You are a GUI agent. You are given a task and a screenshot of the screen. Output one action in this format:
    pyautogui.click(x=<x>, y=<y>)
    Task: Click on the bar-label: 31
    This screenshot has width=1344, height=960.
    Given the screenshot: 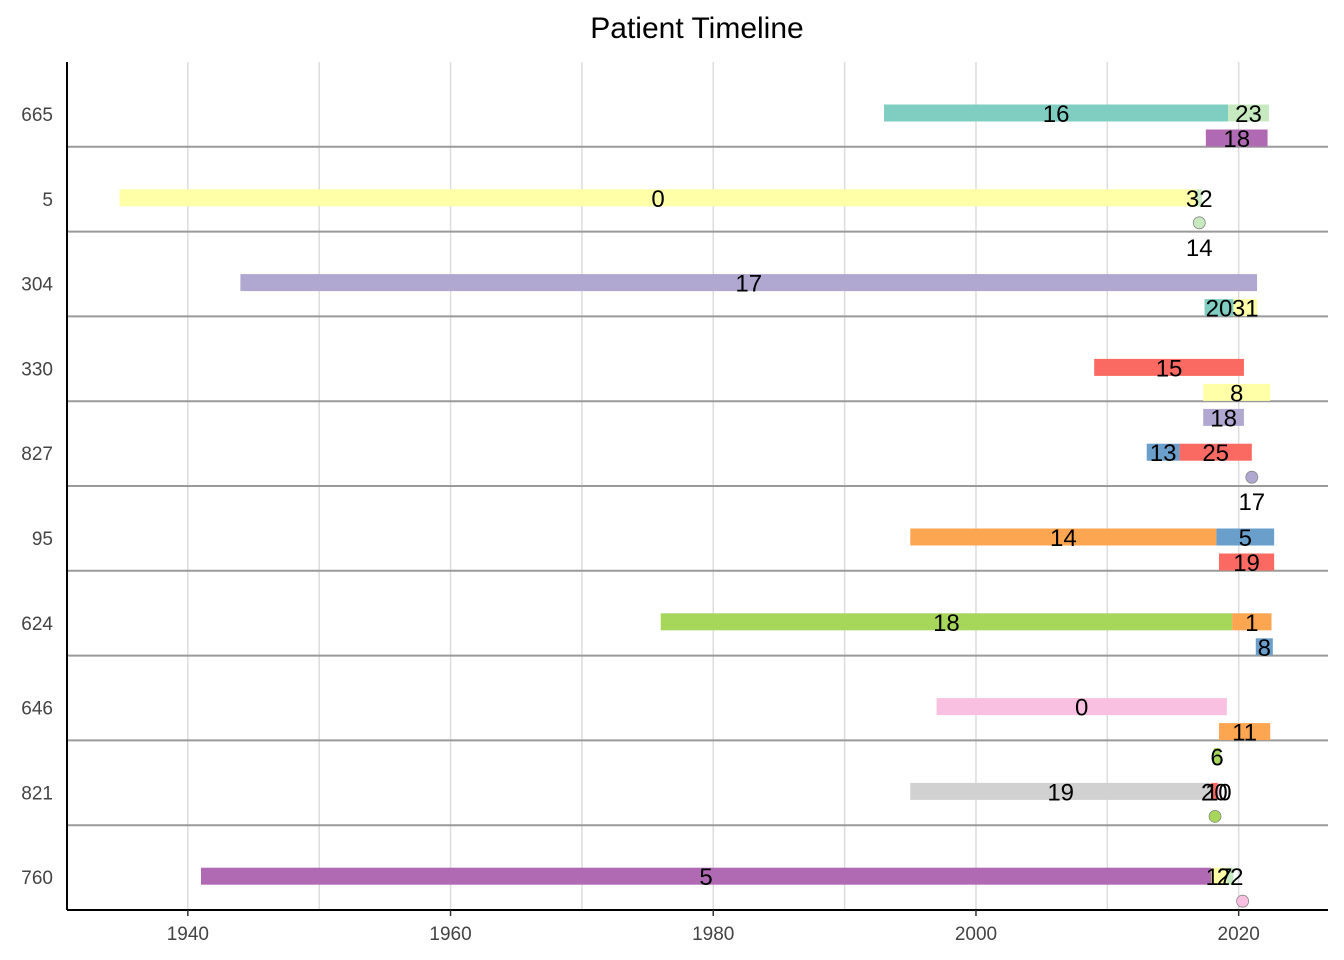 What is the action you would take?
    pyautogui.click(x=1245, y=309)
    